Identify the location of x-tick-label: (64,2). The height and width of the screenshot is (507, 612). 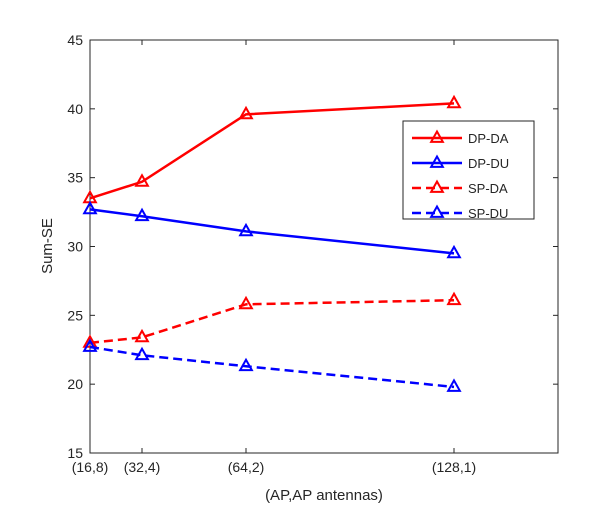
(246, 467).